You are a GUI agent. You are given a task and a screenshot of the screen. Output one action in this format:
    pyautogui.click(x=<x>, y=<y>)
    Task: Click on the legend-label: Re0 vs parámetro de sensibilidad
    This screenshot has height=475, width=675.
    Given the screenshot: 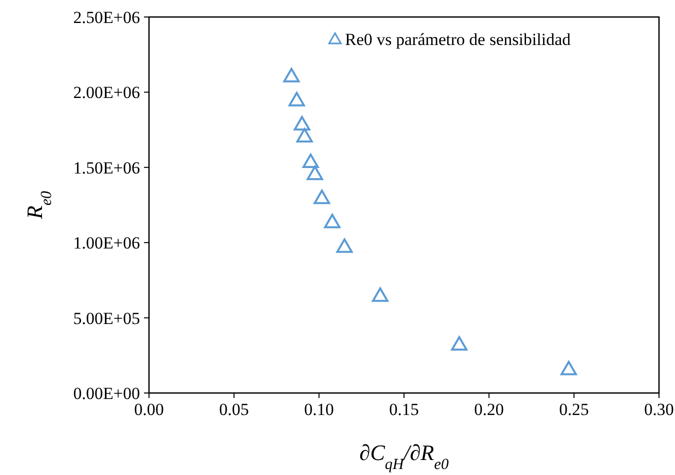 What is the action you would take?
    pyautogui.click(x=458, y=39)
    